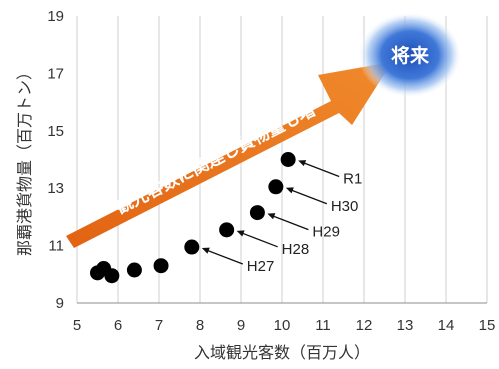 The height and width of the screenshot is (369, 499). Describe the element at coordinates (261, 266) in the screenshot. I see `annotation-label: H27` at that location.